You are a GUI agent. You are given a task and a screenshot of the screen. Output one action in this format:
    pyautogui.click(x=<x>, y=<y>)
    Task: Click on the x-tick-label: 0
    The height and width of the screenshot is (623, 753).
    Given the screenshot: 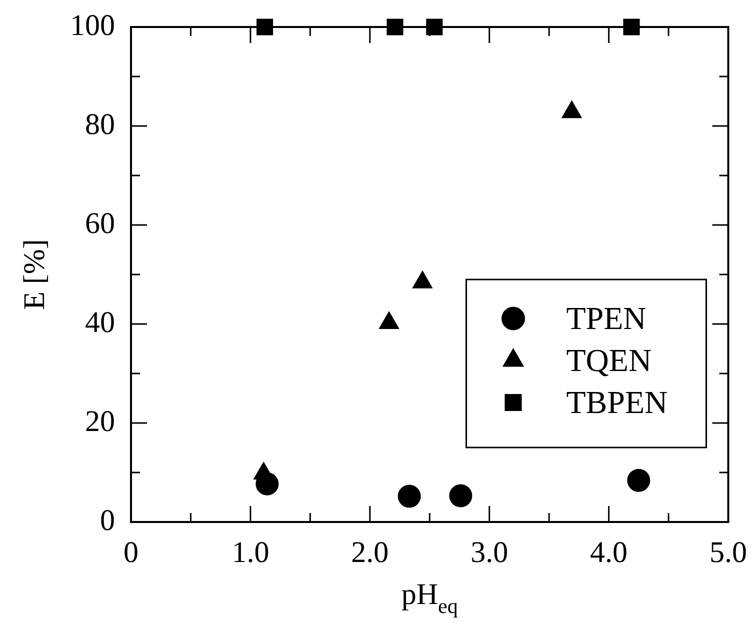 What is the action you would take?
    pyautogui.click(x=131, y=552)
    